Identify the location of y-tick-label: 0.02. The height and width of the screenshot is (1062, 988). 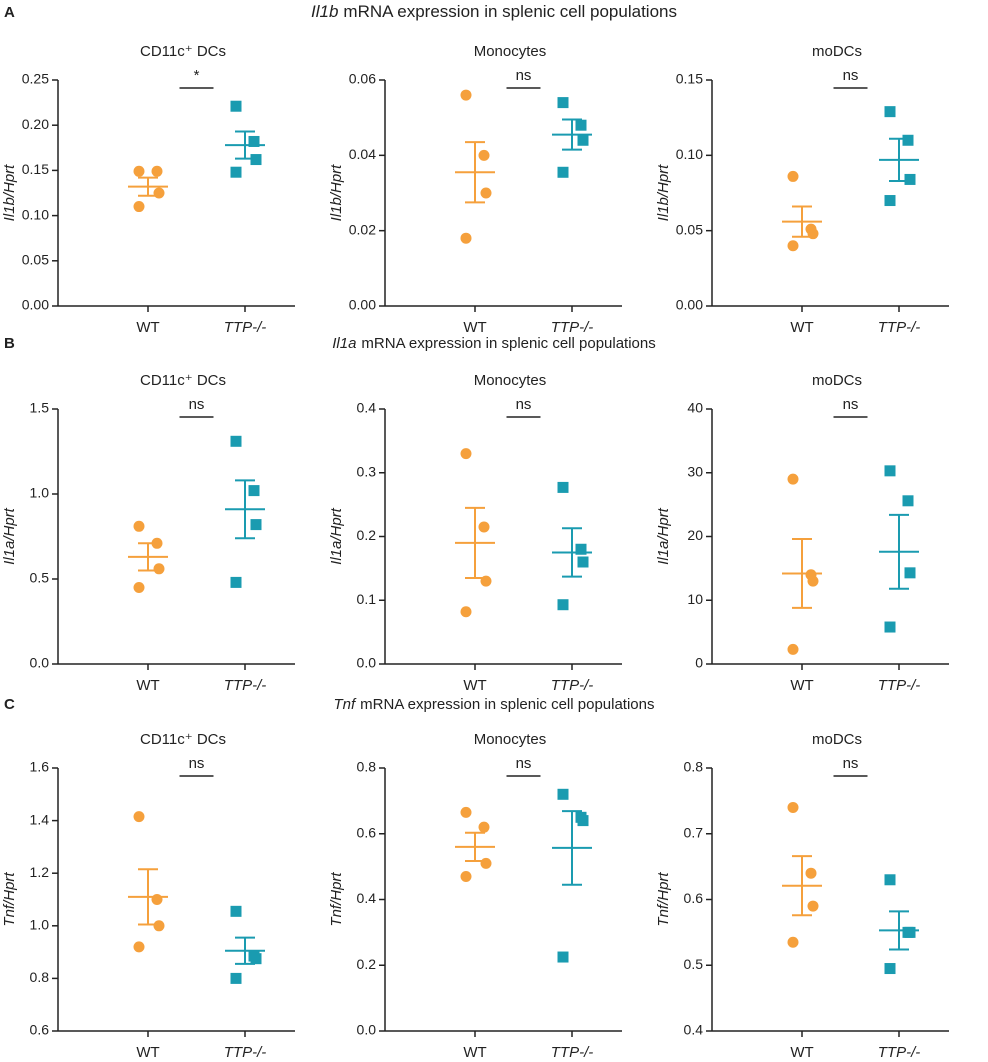
(362, 229).